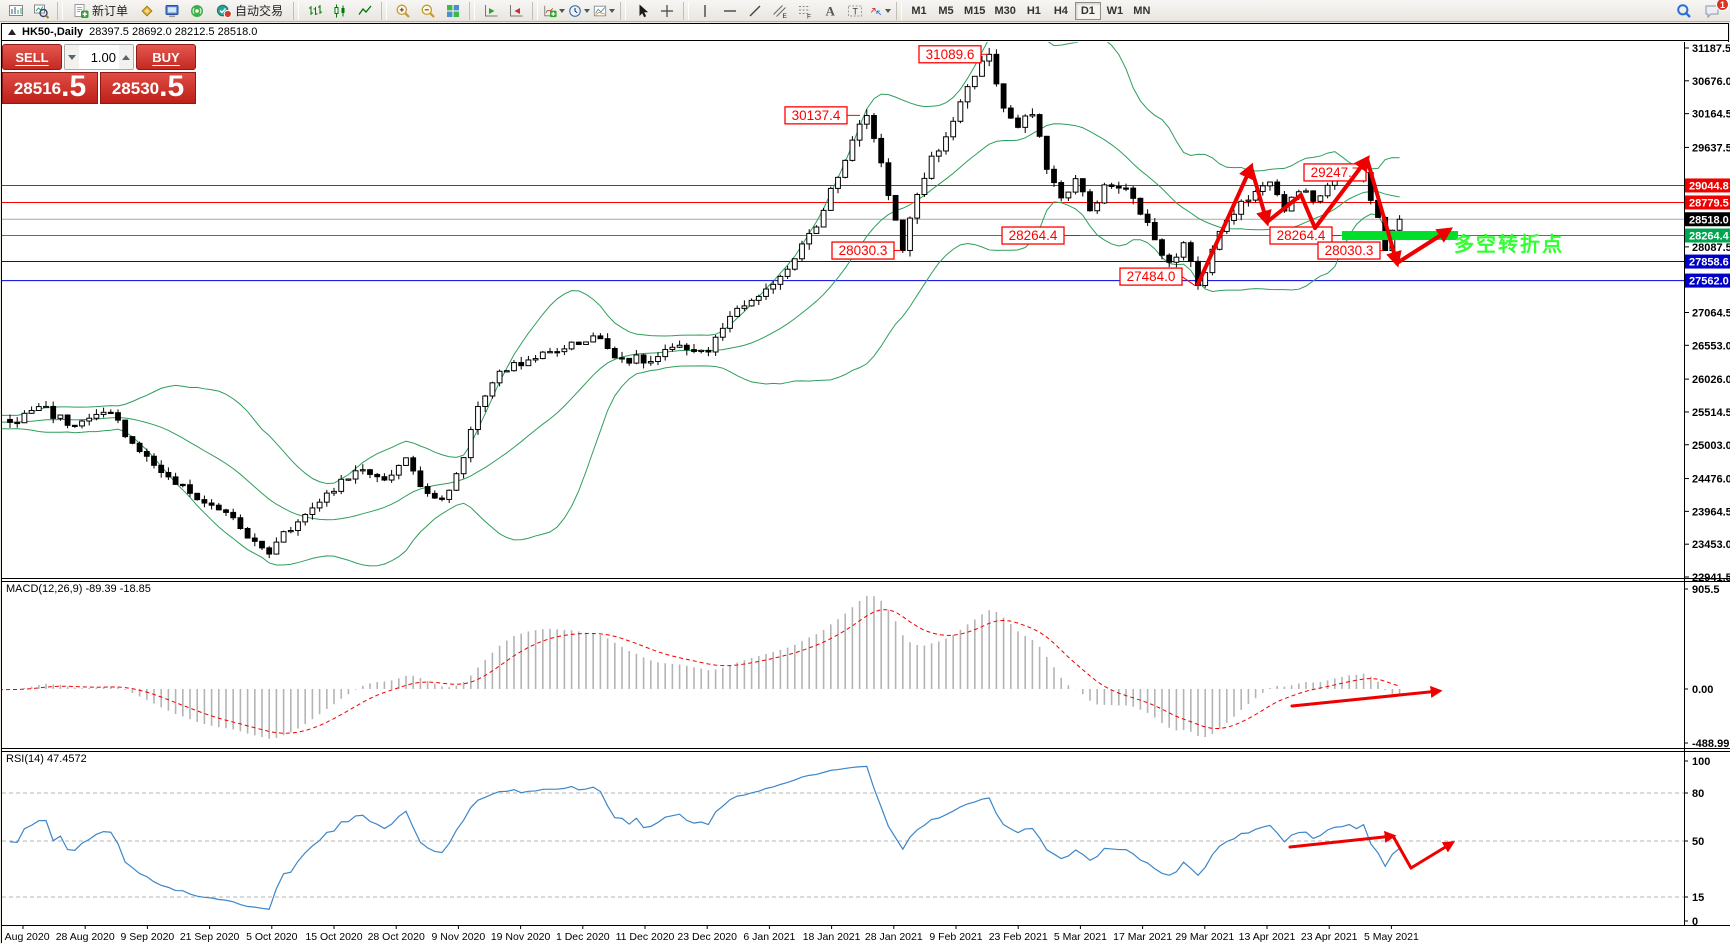  Describe the element at coordinates (1709, 203) in the screenshot. I see `svg-text: 28779.5` at that location.